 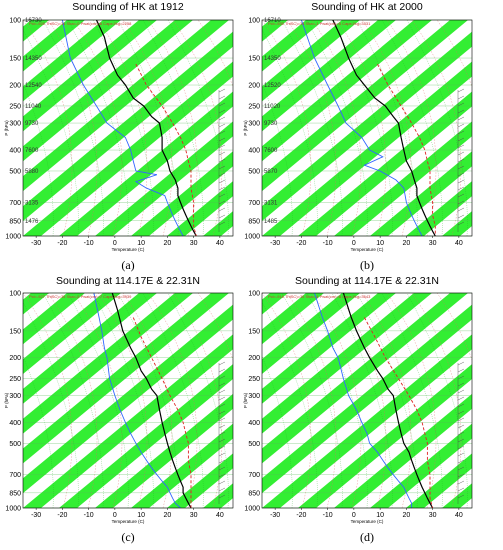 What do you see at coordinates (15, 444) in the screenshot?
I see `pressure-tick-label: 500` at bounding box center [15, 444].